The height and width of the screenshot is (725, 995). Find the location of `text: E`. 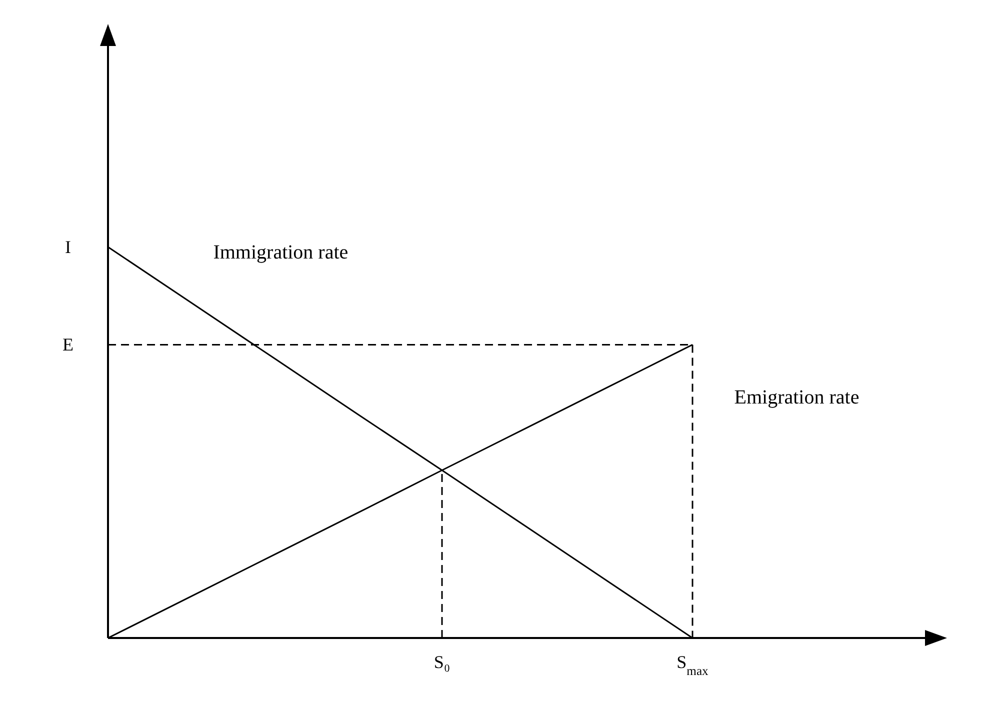

text: E is located at coordinates (68, 344).